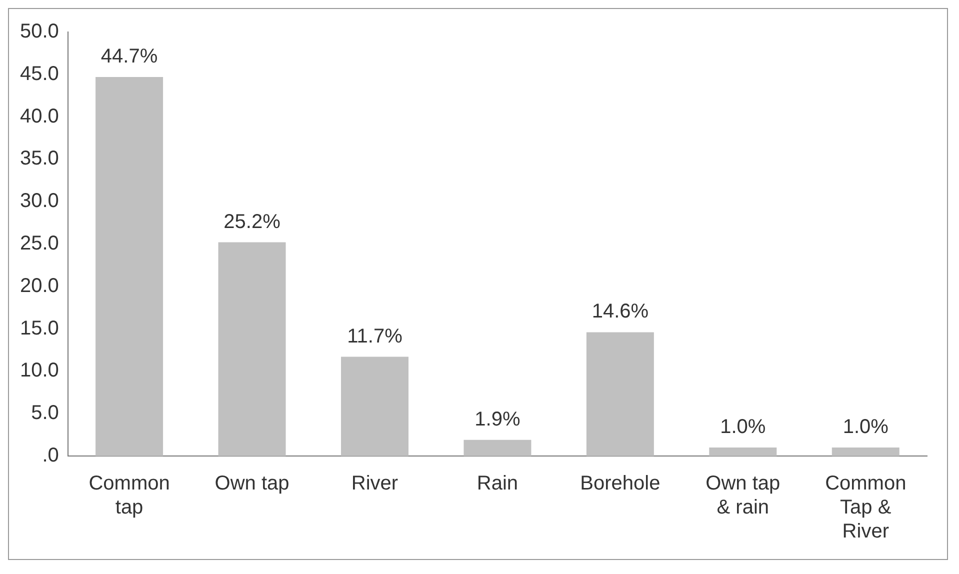  What do you see at coordinates (39, 243) in the screenshot?
I see `y-tick-label: 25.0` at bounding box center [39, 243].